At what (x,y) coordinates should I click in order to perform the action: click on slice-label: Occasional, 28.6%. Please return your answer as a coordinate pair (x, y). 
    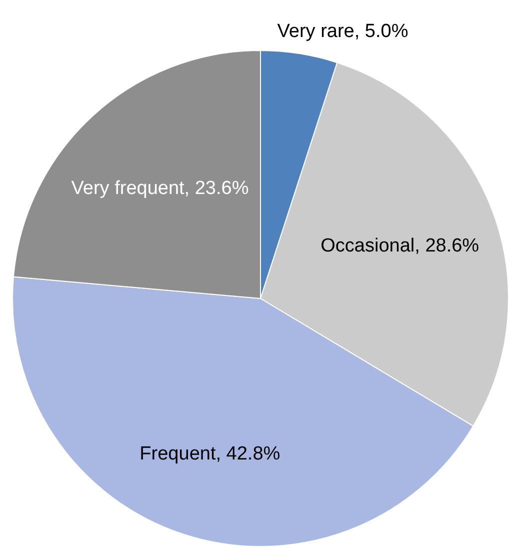
    Looking at the image, I should click on (400, 246).